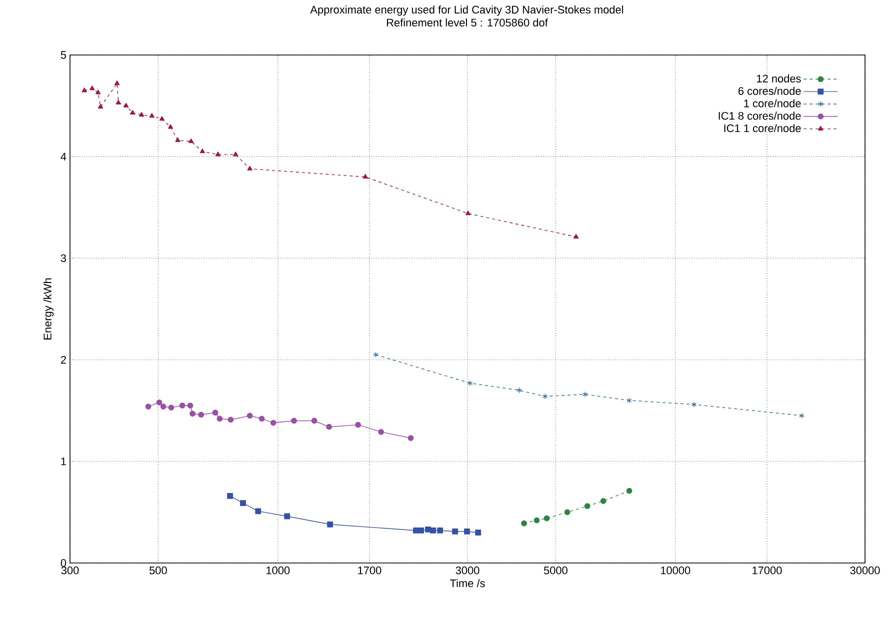  What do you see at coordinates (63, 55) in the screenshot?
I see `y-tick-label: 5` at bounding box center [63, 55].